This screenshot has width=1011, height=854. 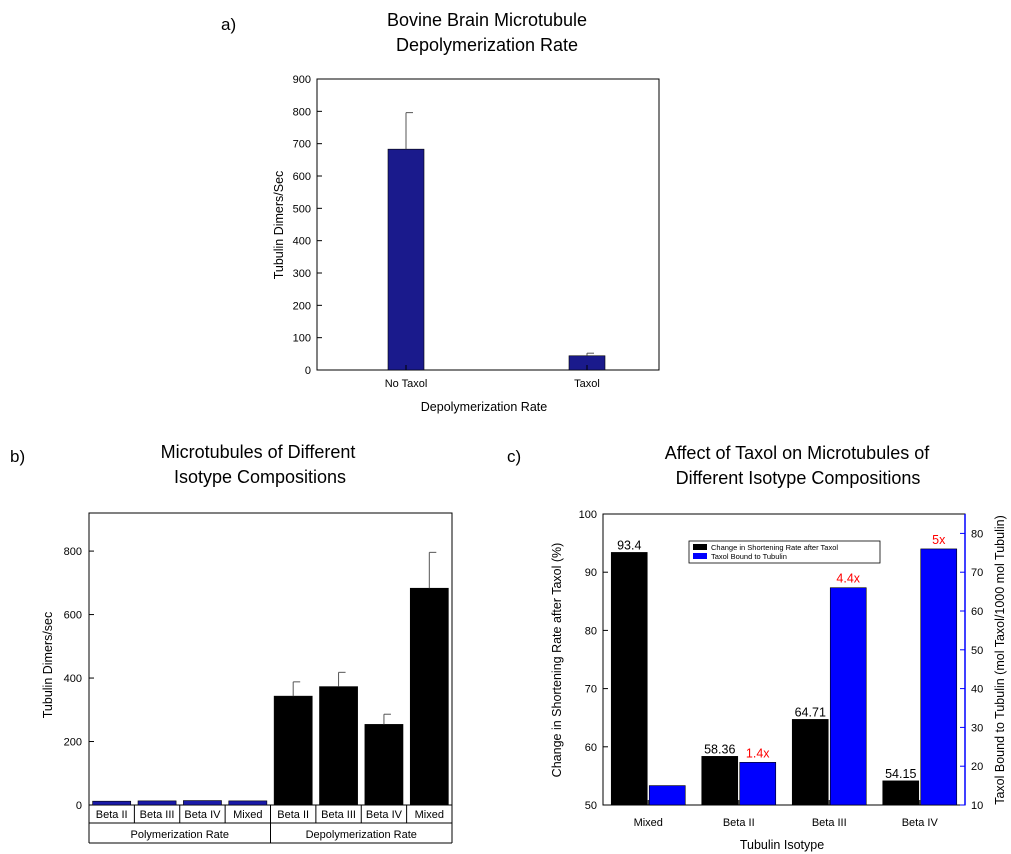 What do you see at coordinates (977, 690) in the screenshot?
I see `right-y-tick-label: 40` at bounding box center [977, 690].